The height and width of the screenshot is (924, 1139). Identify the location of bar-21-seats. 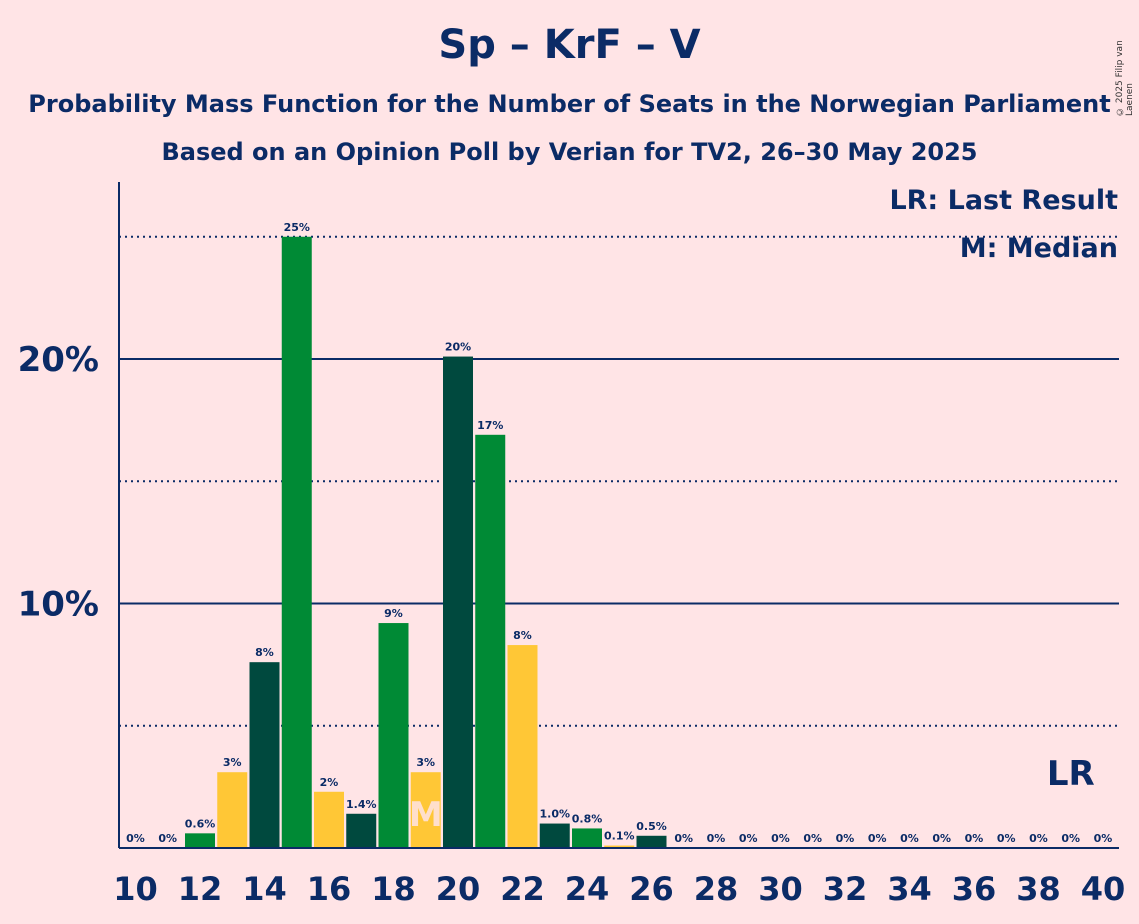
(490, 641).